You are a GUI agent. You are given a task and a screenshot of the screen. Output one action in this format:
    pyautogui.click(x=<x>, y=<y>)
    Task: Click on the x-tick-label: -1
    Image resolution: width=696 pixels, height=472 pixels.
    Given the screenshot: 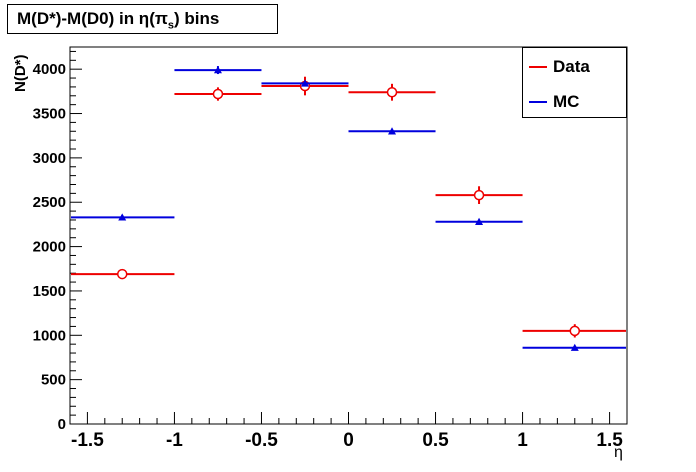 What is the action you would take?
    pyautogui.click(x=174, y=440)
    